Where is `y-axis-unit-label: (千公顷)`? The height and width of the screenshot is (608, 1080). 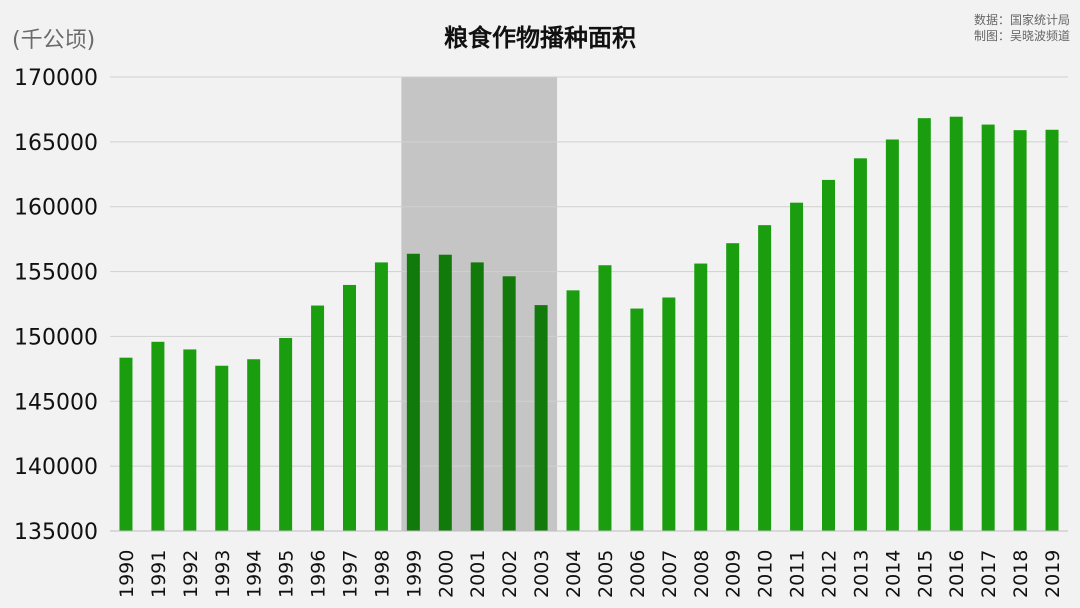 y-axis-unit-label: (千公顷) is located at coordinates (54, 40).